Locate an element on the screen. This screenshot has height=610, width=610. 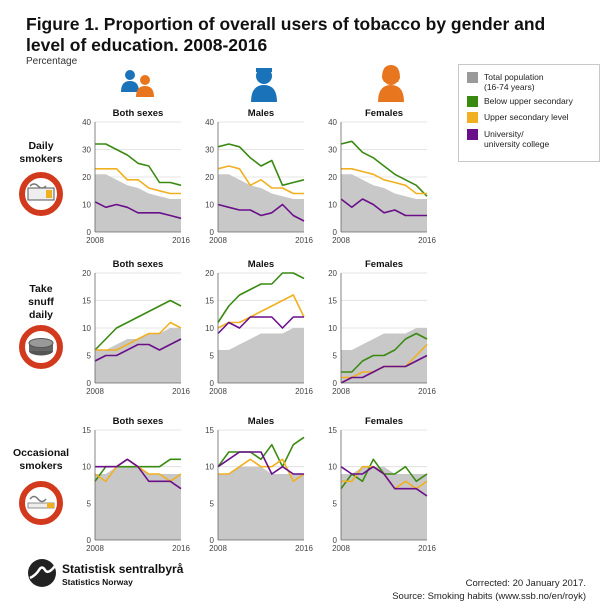
line-below-upper-secondary-daily-smokers-males is located at coordinates (261, 165).